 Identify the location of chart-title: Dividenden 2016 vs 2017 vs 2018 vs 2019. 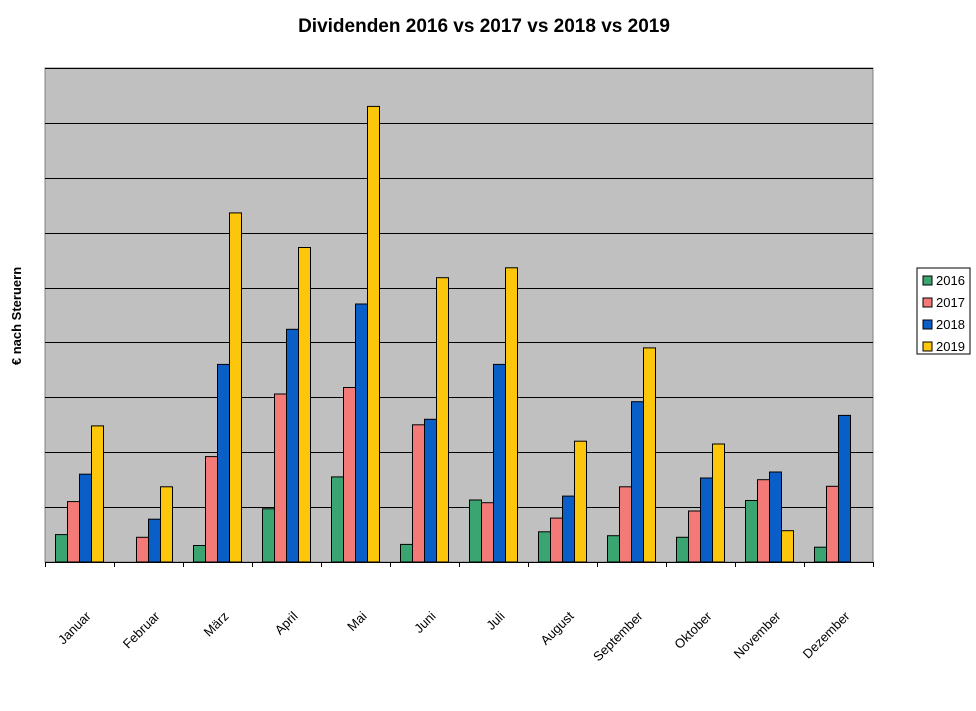
(484, 26).